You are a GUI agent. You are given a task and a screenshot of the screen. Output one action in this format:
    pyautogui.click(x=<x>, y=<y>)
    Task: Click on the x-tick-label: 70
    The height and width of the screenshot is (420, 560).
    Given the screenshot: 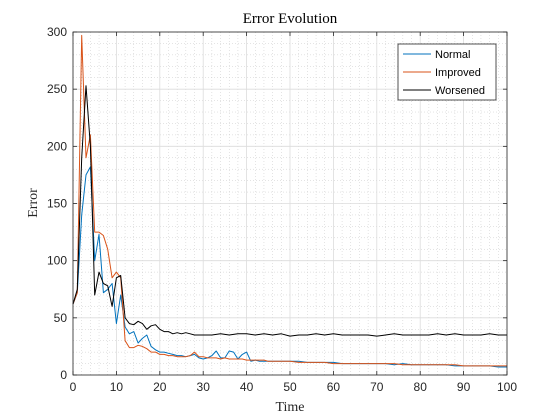 What is the action you would take?
    pyautogui.click(x=377, y=387)
    